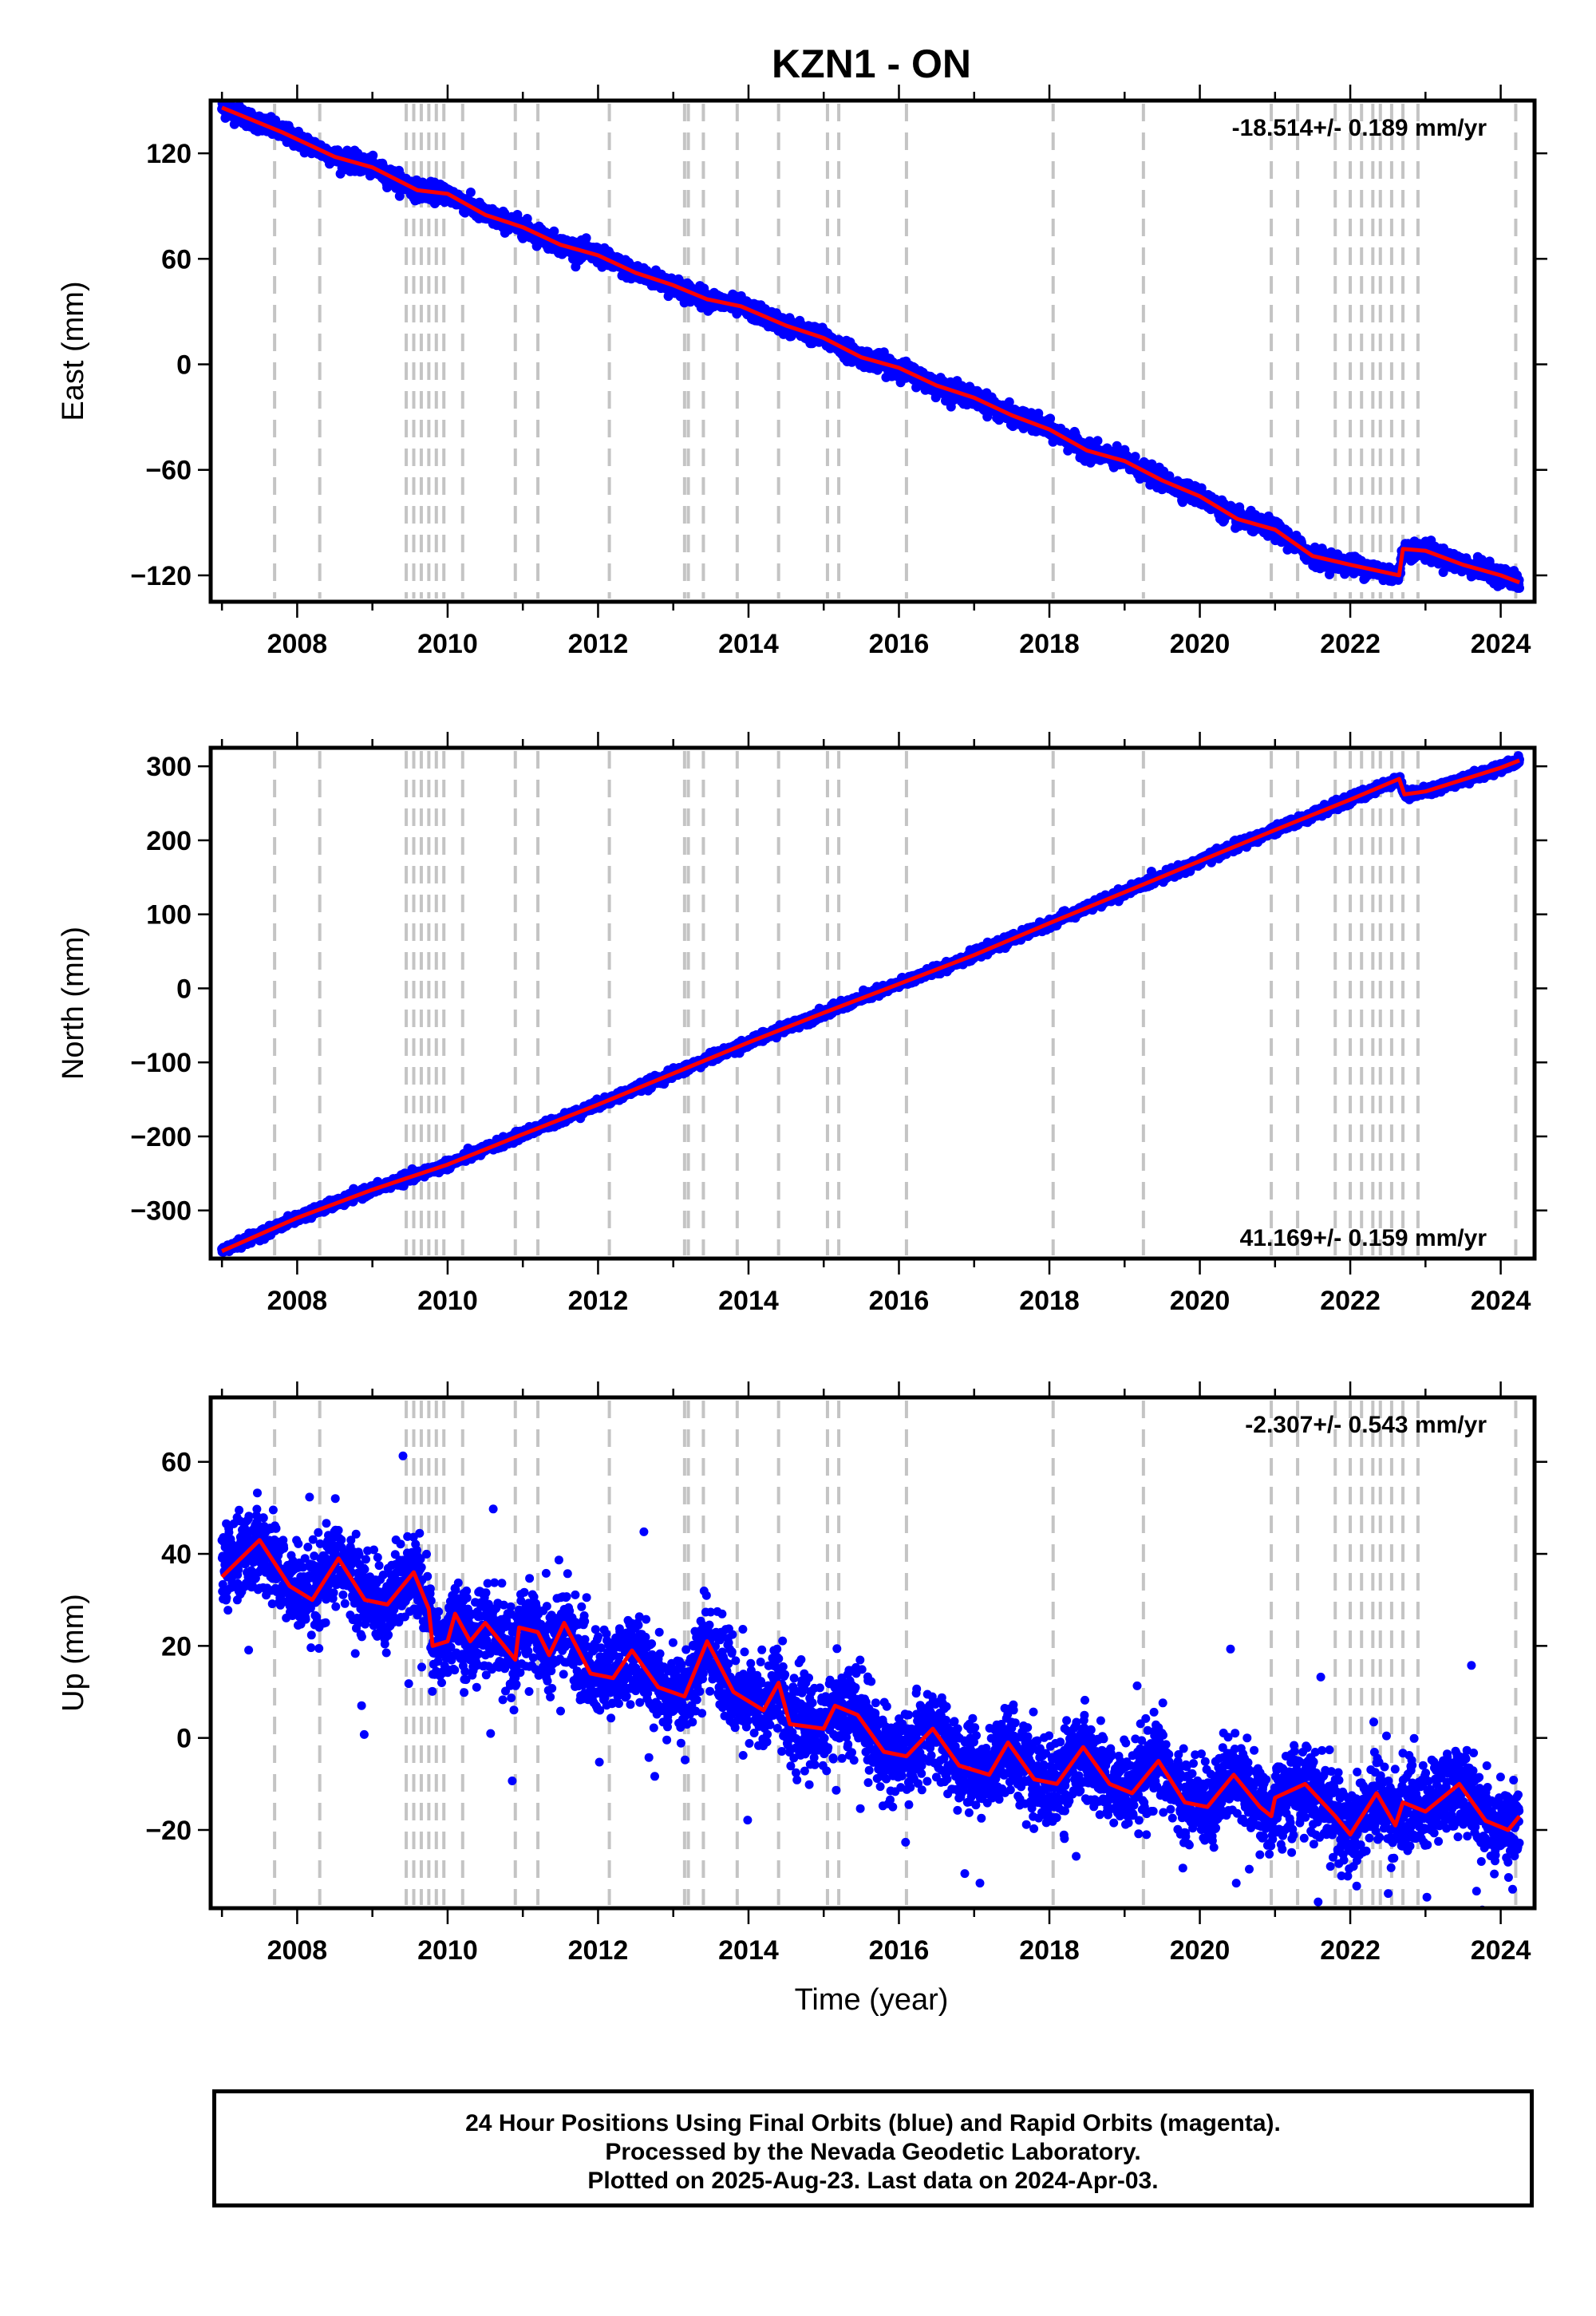  Describe the element at coordinates (168, 471) in the screenshot. I see `east-y-tick-label: −60` at that location.